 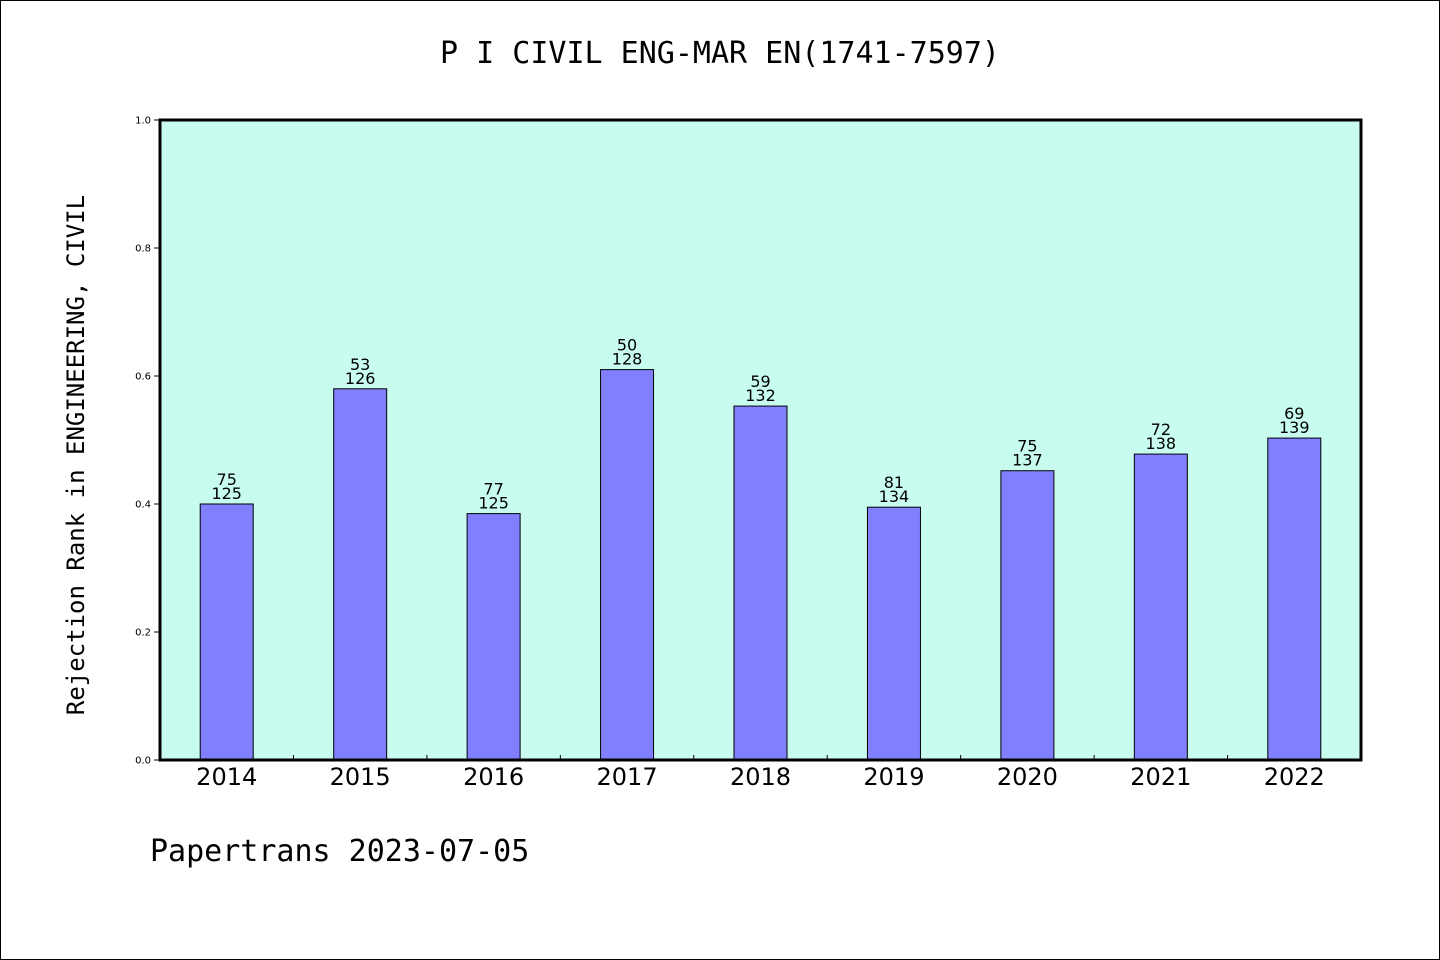 What do you see at coordinates (1161, 443) in the screenshot?
I see `bar-label-bottom: 138` at bounding box center [1161, 443].